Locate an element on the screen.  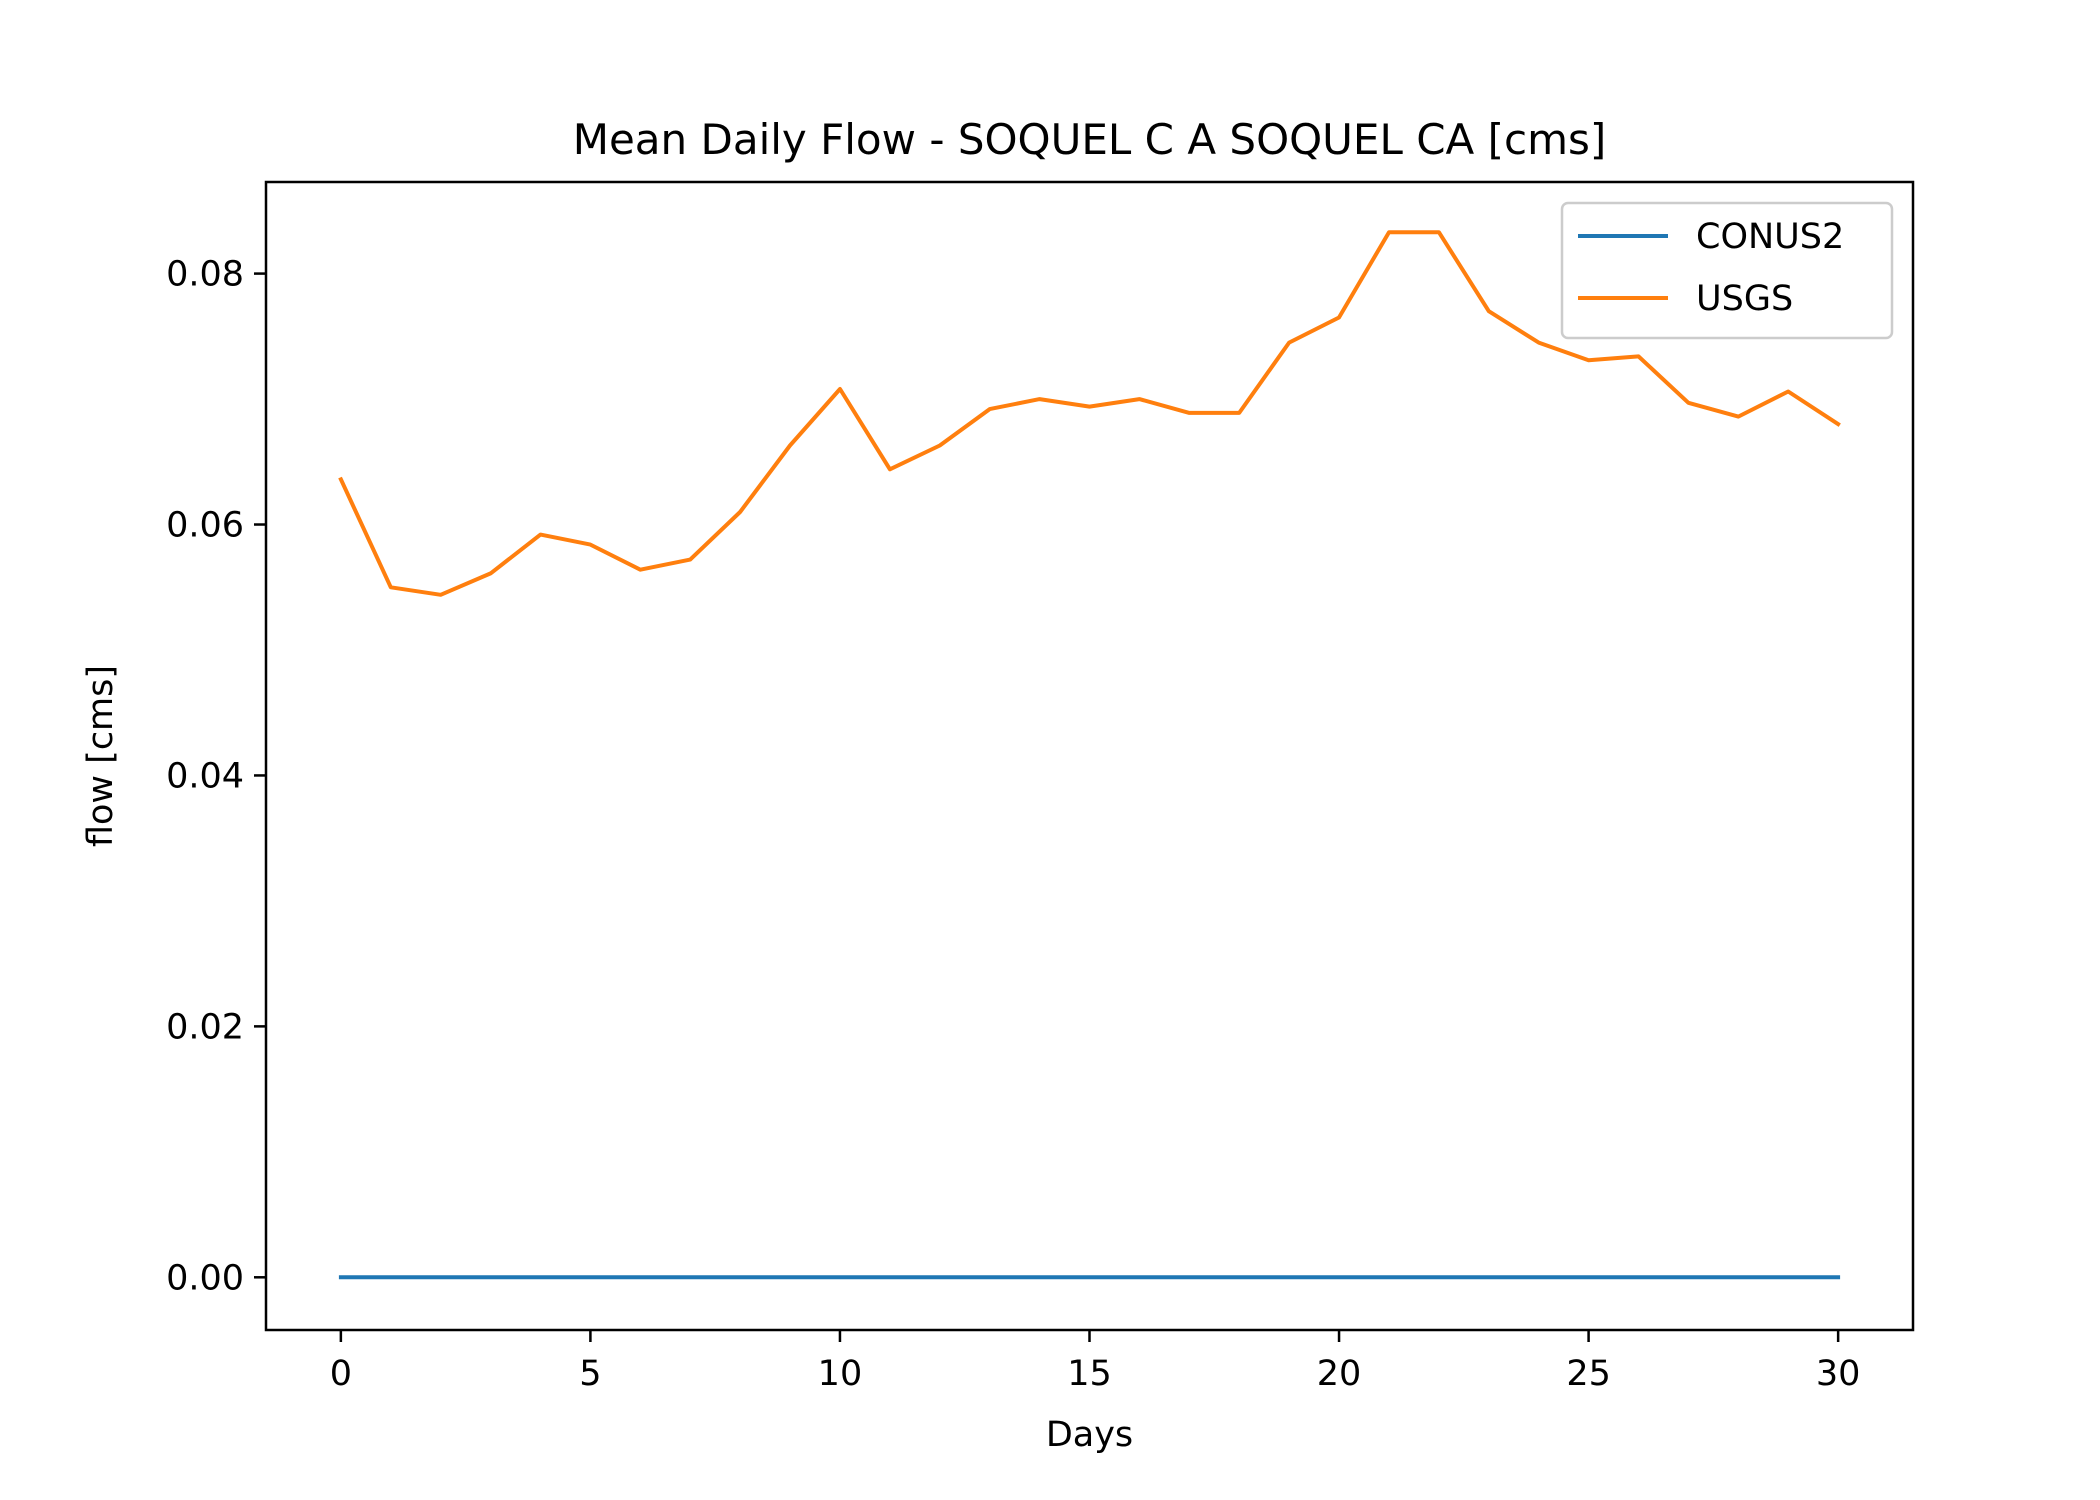
y-tick-label: 0.00 is located at coordinates (205, 1278).